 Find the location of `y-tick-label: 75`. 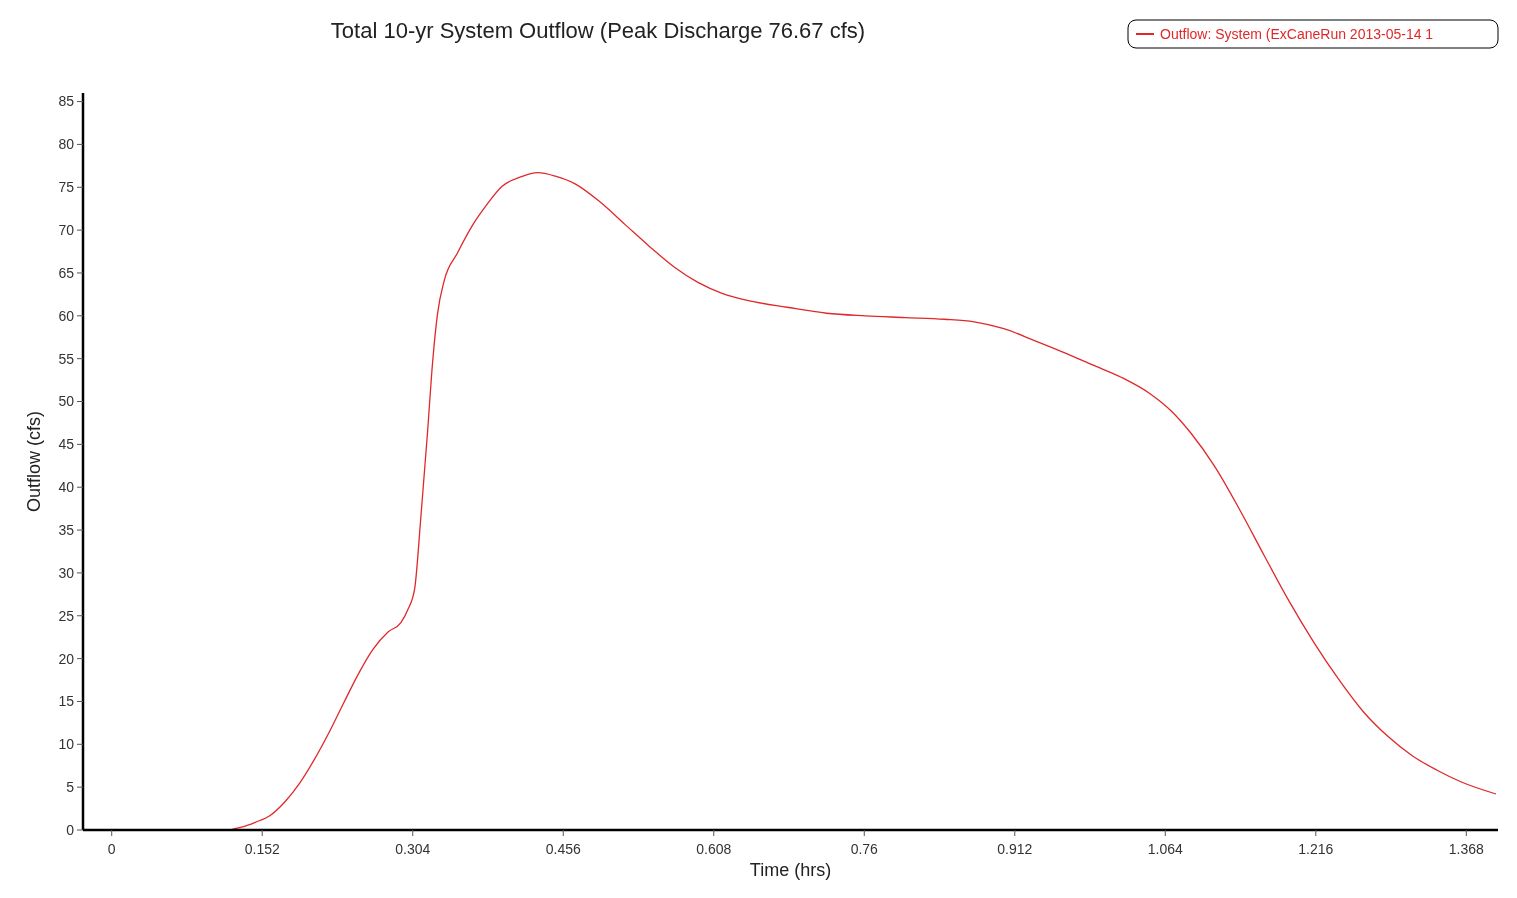

y-tick-label: 75 is located at coordinates (66, 187).